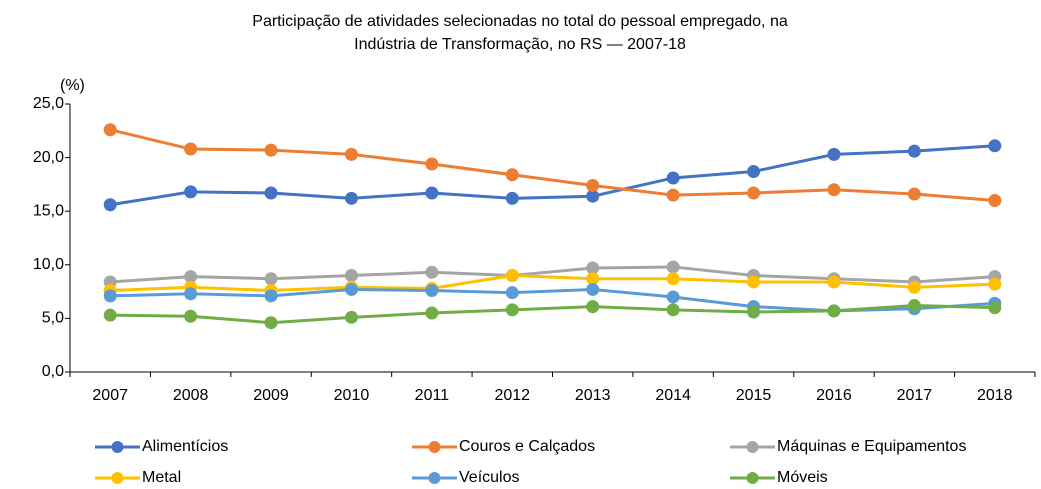  I want to click on x-tick-label: 2017, so click(915, 395).